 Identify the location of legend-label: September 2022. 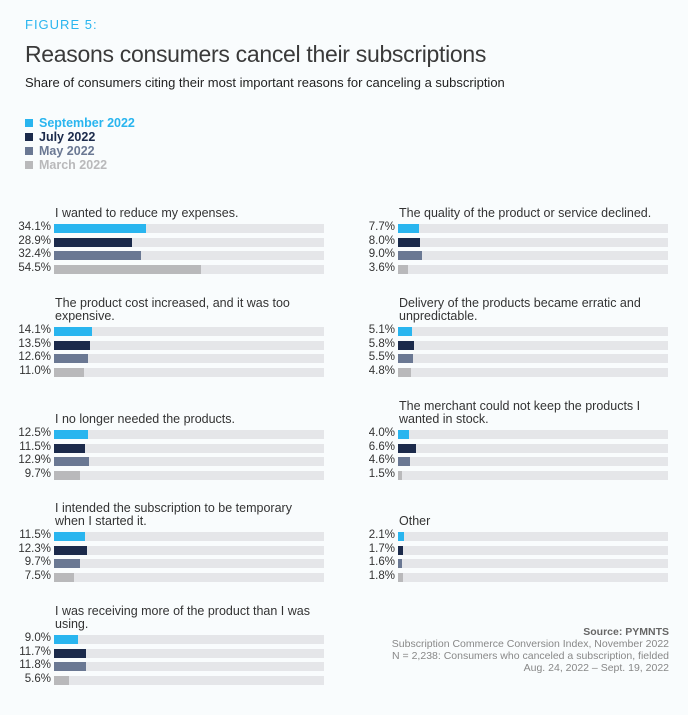
(87, 123).